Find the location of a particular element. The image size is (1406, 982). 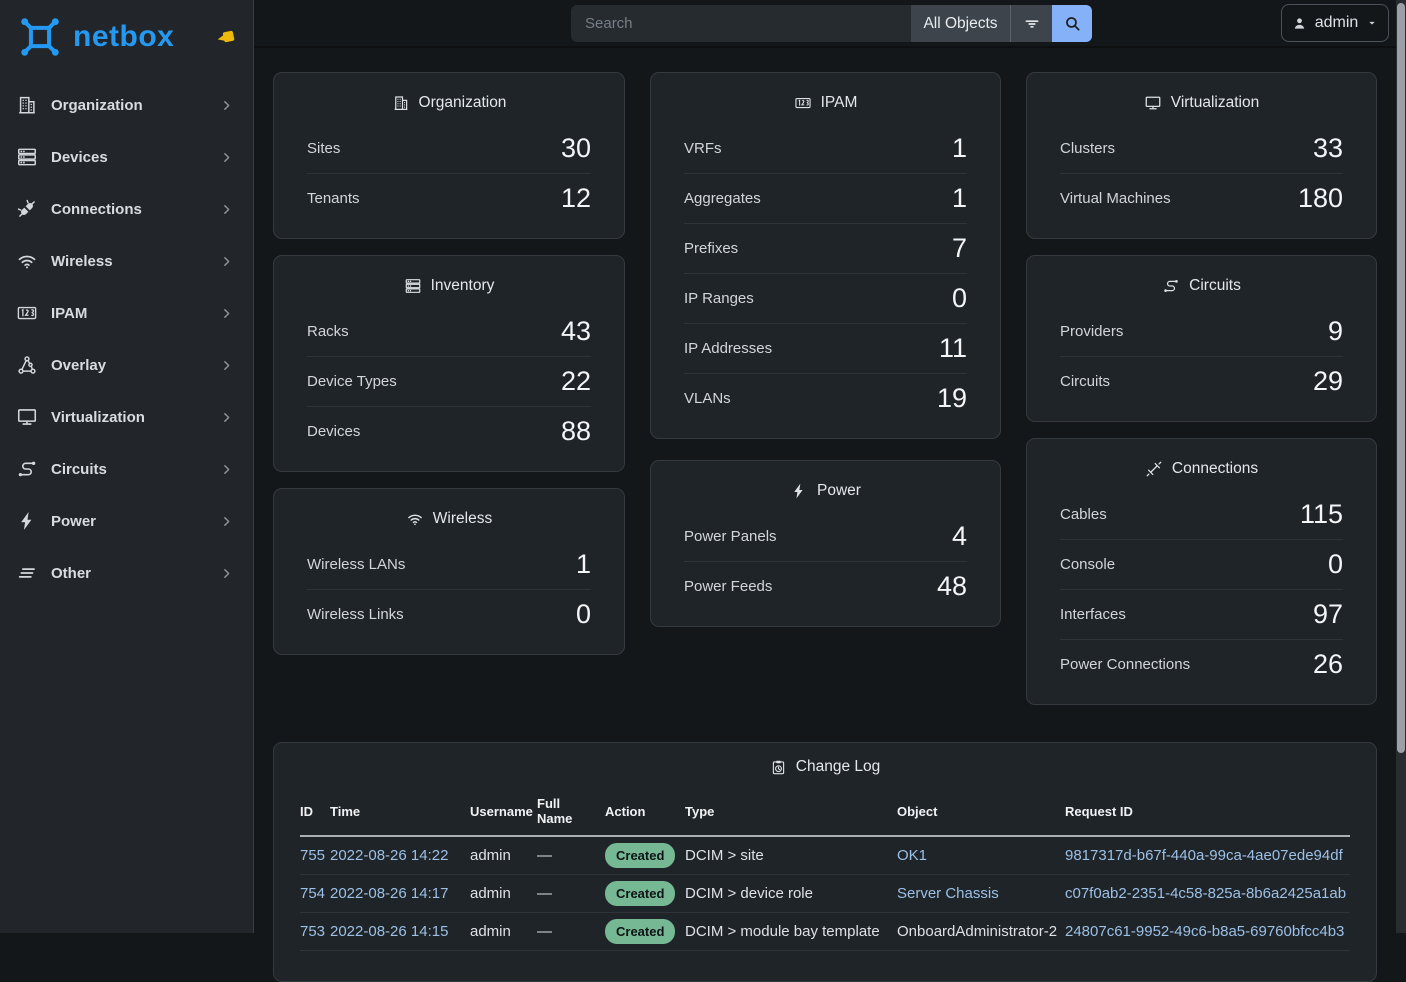

wireless-rows: Wireless LANs 1 Wireless Links 0 is located at coordinates (449, 597).